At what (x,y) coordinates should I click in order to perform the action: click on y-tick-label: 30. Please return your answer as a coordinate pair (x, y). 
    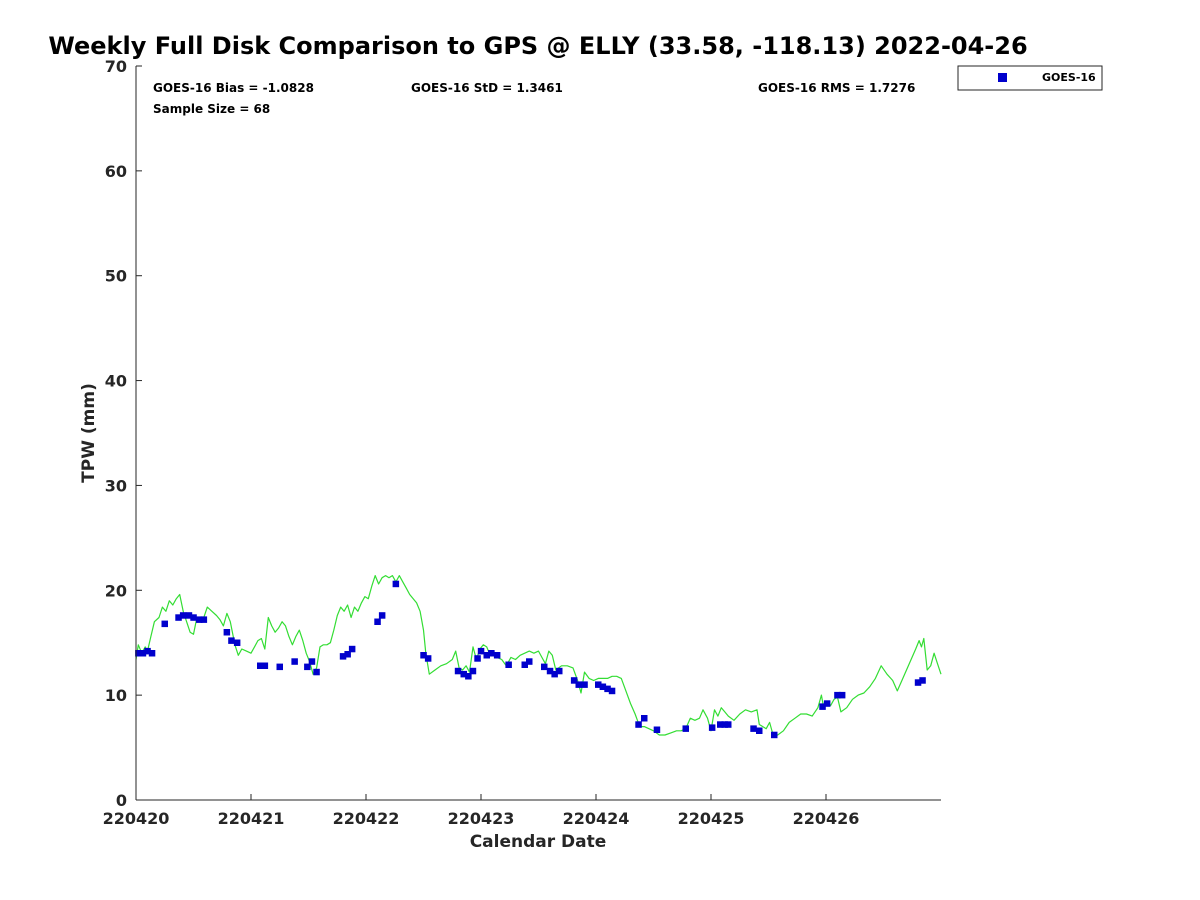
    Looking at the image, I should click on (116, 485).